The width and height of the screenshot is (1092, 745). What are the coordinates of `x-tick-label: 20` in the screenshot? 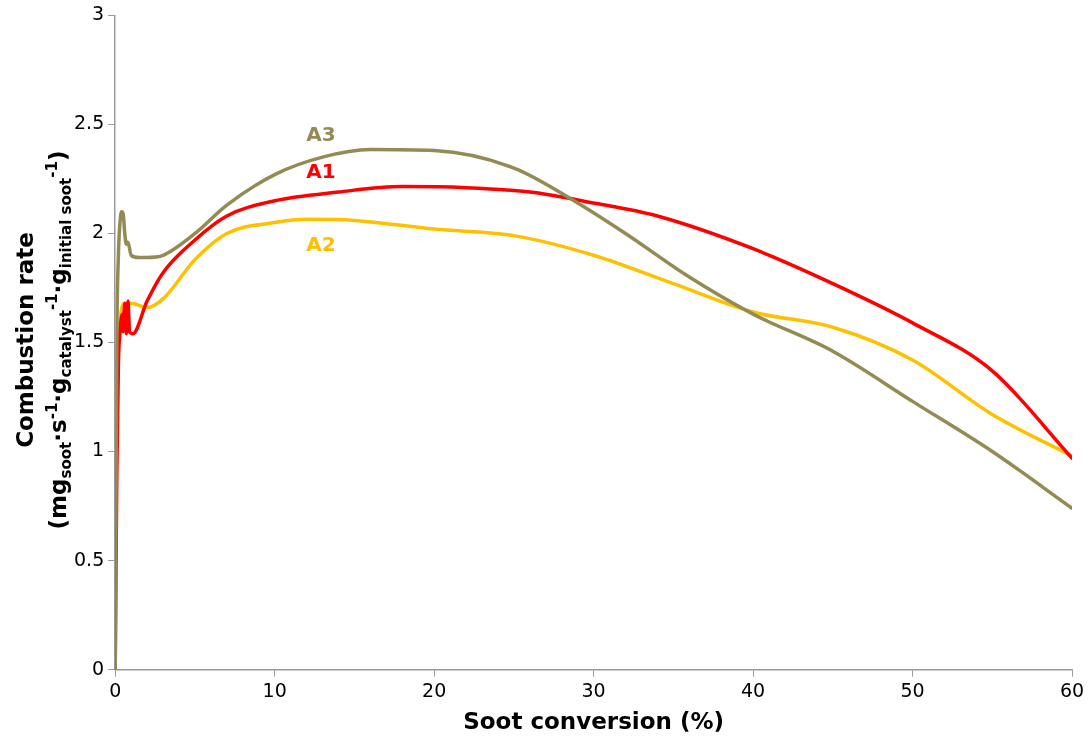 It's located at (434, 689).